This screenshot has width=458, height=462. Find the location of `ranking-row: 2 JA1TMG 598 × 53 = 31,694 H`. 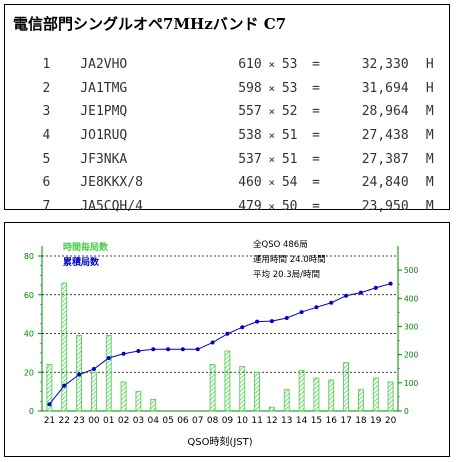

ranking-row: 2 JA1TMG 598 × 53 = 31,694 H is located at coordinates (228, 89).